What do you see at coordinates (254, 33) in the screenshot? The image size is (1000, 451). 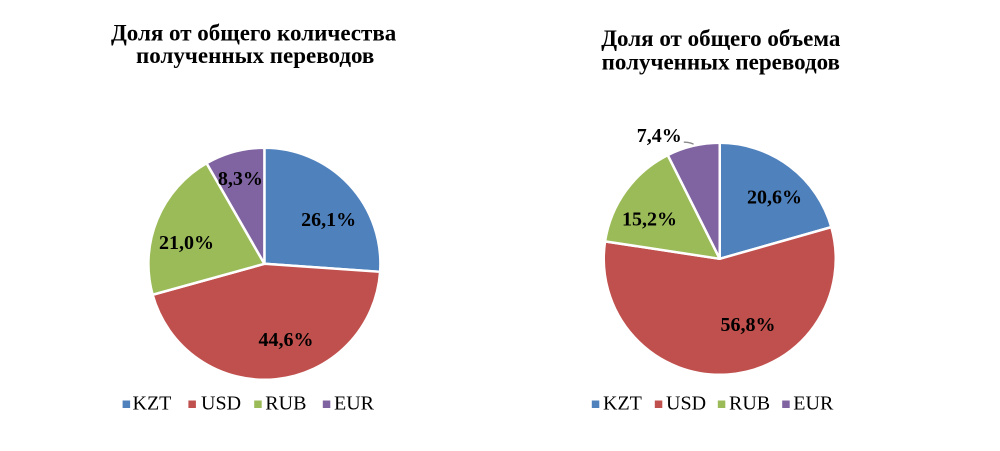 I see `svg-text: Доля от общего количества` at bounding box center [254, 33].